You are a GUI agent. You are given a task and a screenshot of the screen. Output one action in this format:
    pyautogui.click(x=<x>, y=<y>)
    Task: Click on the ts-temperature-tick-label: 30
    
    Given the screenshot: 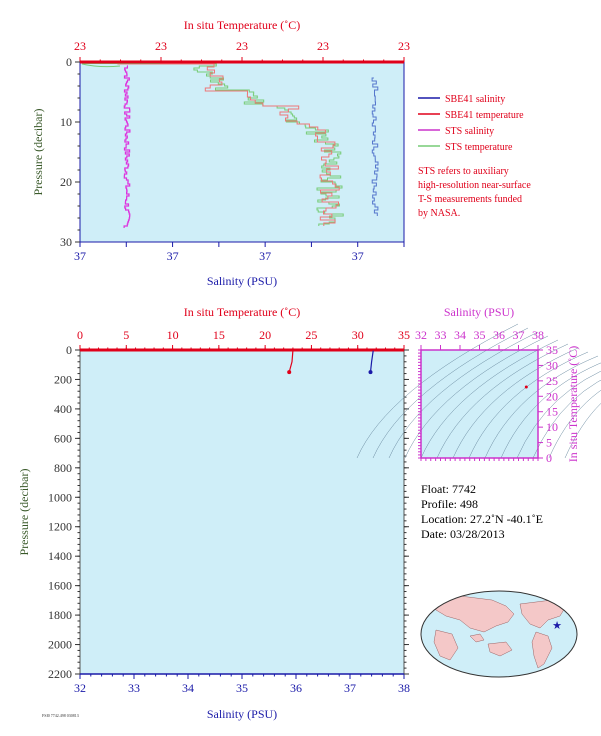 What is the action you would take?
    pyautogui.click(x=552, y=365)
    